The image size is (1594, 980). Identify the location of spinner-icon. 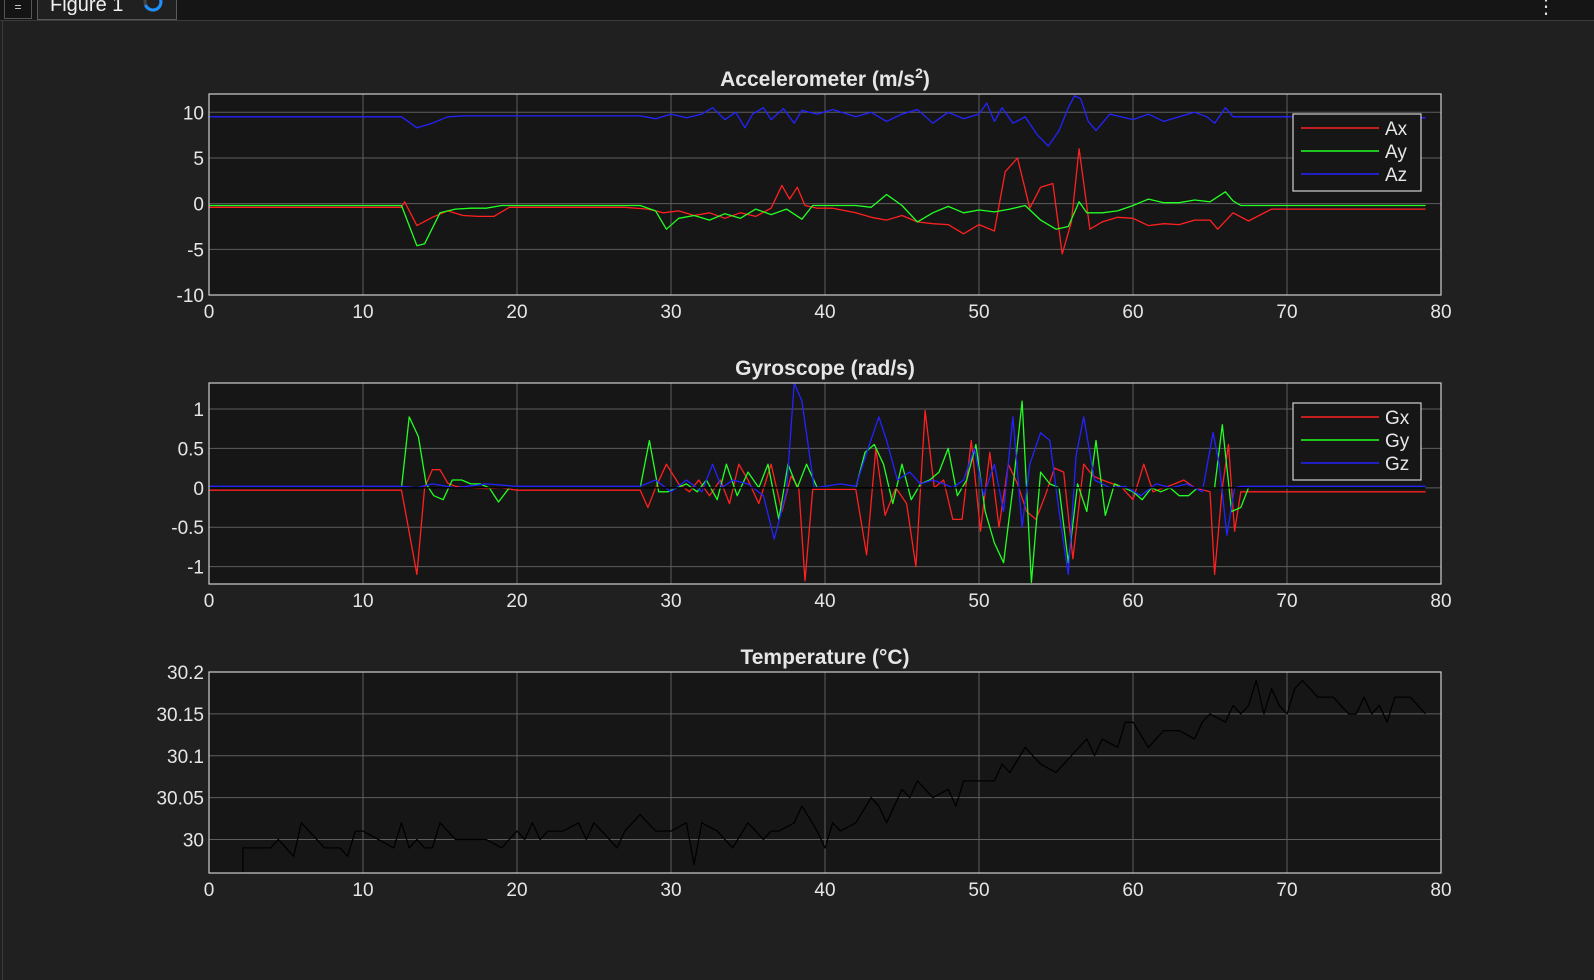
(153, 6).